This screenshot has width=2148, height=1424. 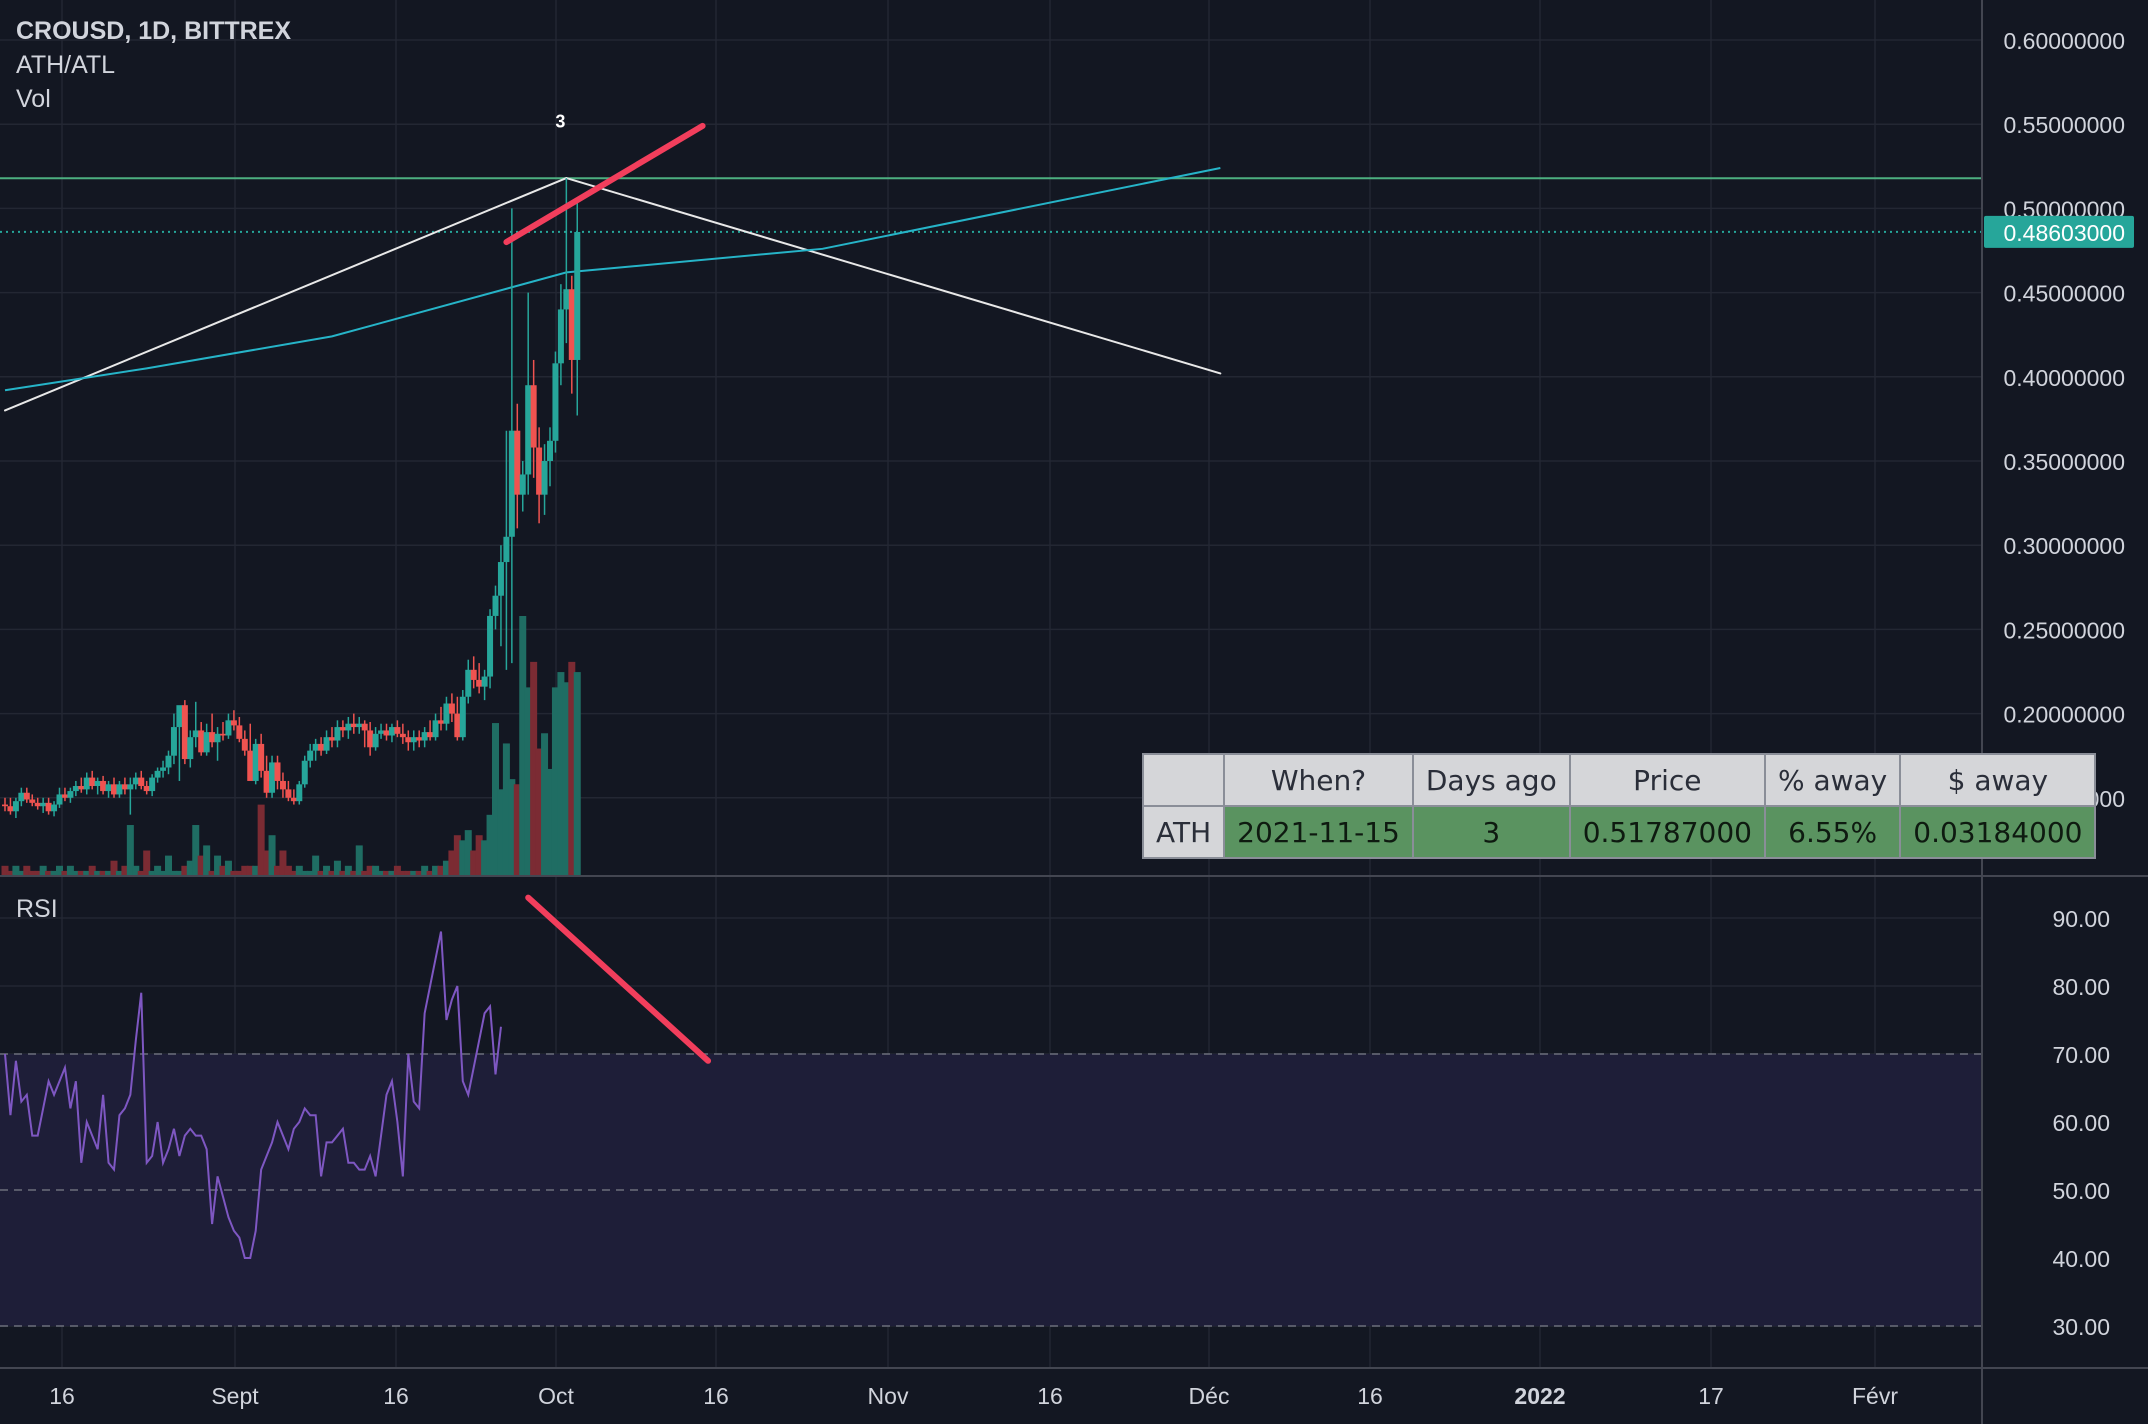 What do you see at coordinates (66, 65) in the screenshot?
I see `indicator-ath-atl: ATH/ATL` at bounding box center [66, 65].